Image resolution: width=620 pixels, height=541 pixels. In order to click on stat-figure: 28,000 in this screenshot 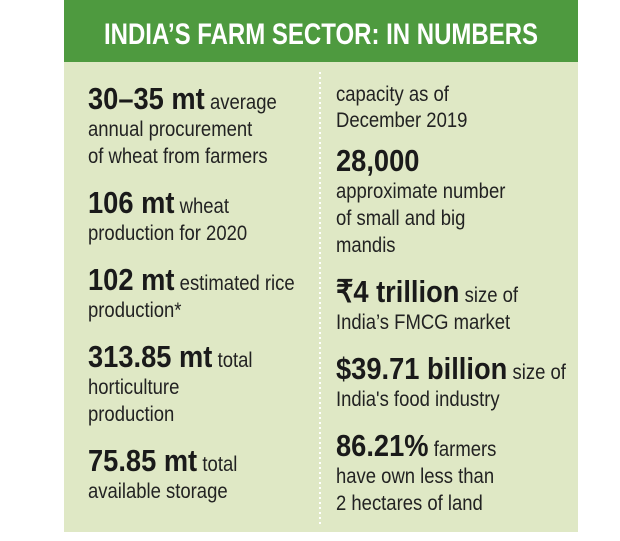, I will do `click(377, 161)`.